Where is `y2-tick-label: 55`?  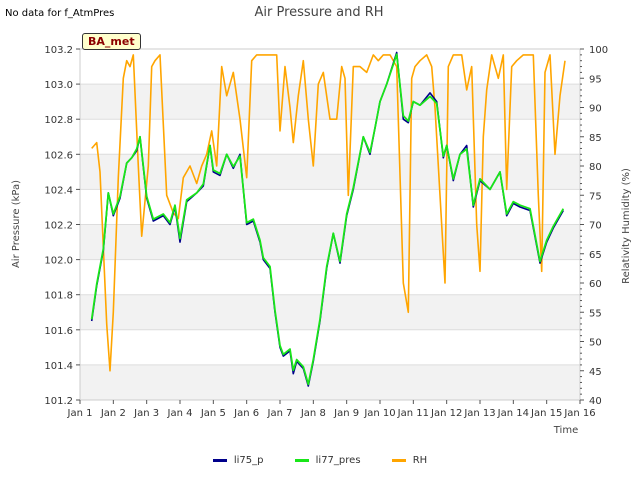
y2-tick-label: 55 is located at coordinates (595, 313).